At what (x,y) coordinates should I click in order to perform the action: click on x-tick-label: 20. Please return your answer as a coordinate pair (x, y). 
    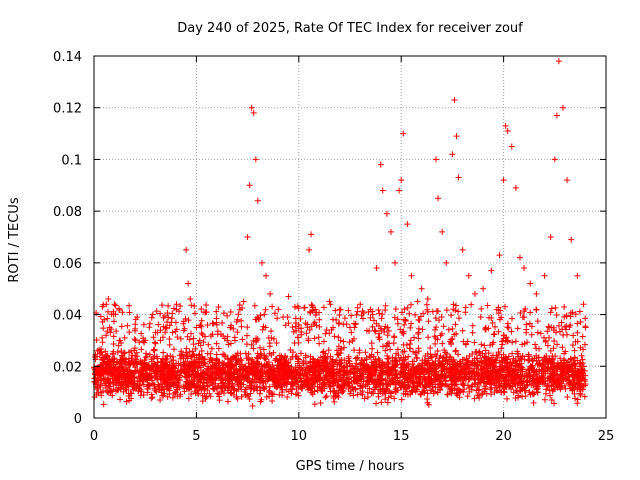
    Looking at the image, I should click on (503, 436).